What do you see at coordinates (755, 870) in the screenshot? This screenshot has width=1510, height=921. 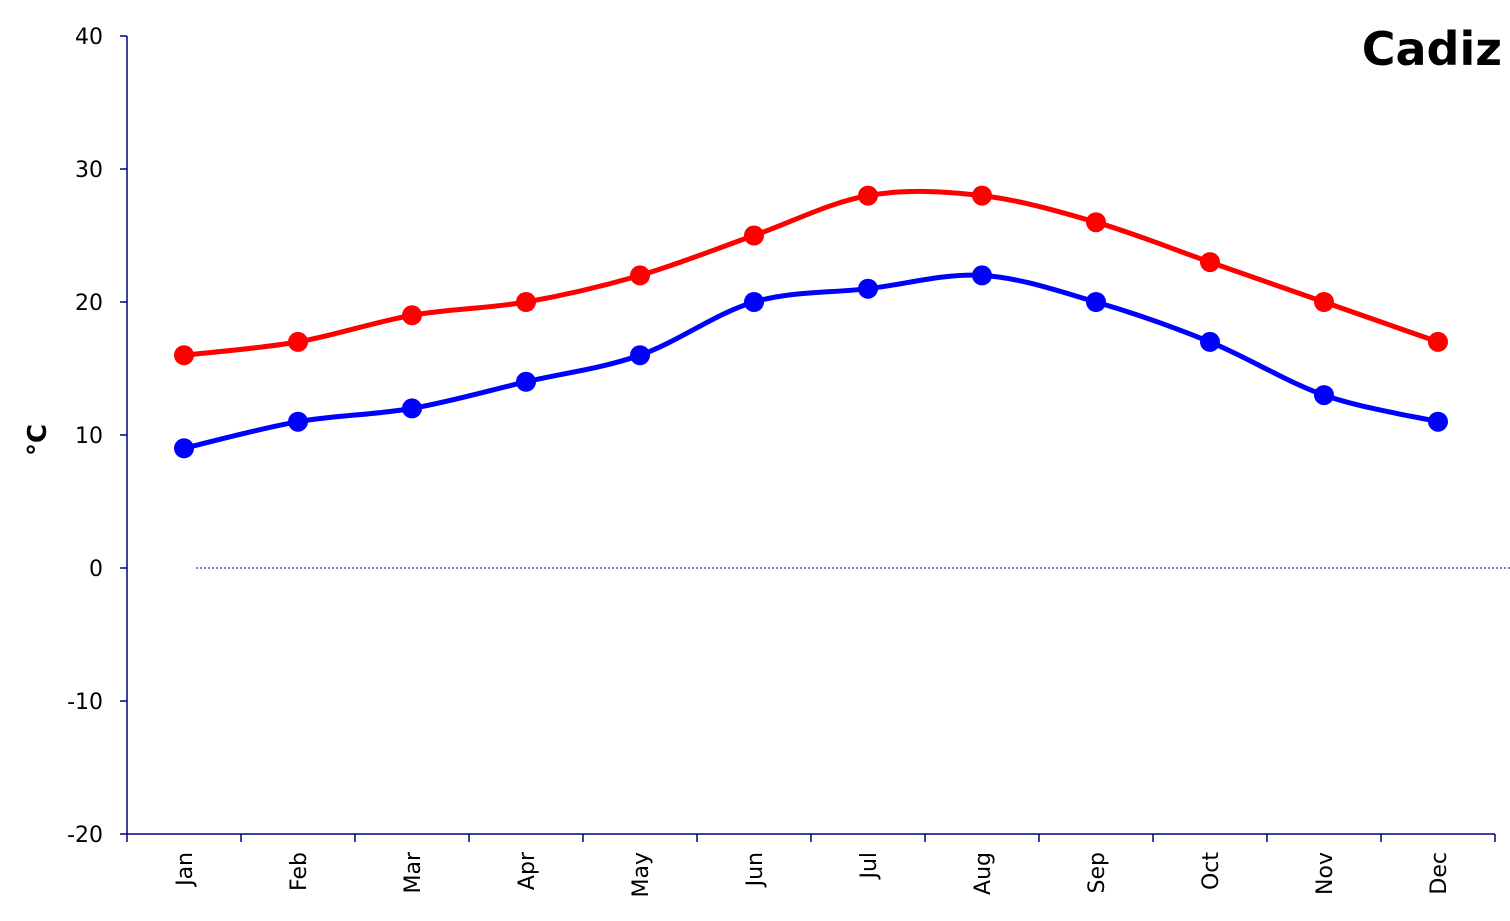 I see `x-tick-label: Jun` at bounding box center [755, 870].